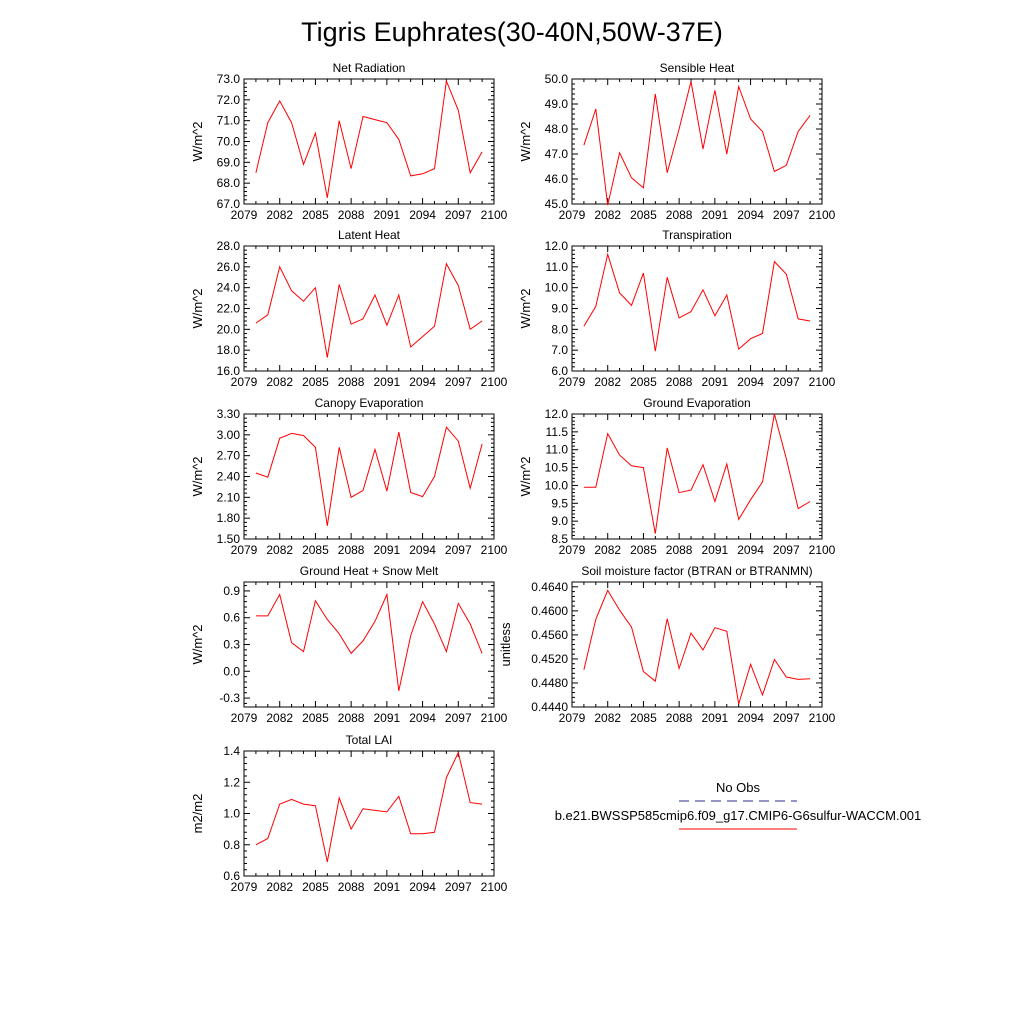 The width and height of the screenshot is (1024, 1024). Describe the element at coordinates (197, 814) in the screenshot. I see `y-axis-label: m2/m2` at that location.